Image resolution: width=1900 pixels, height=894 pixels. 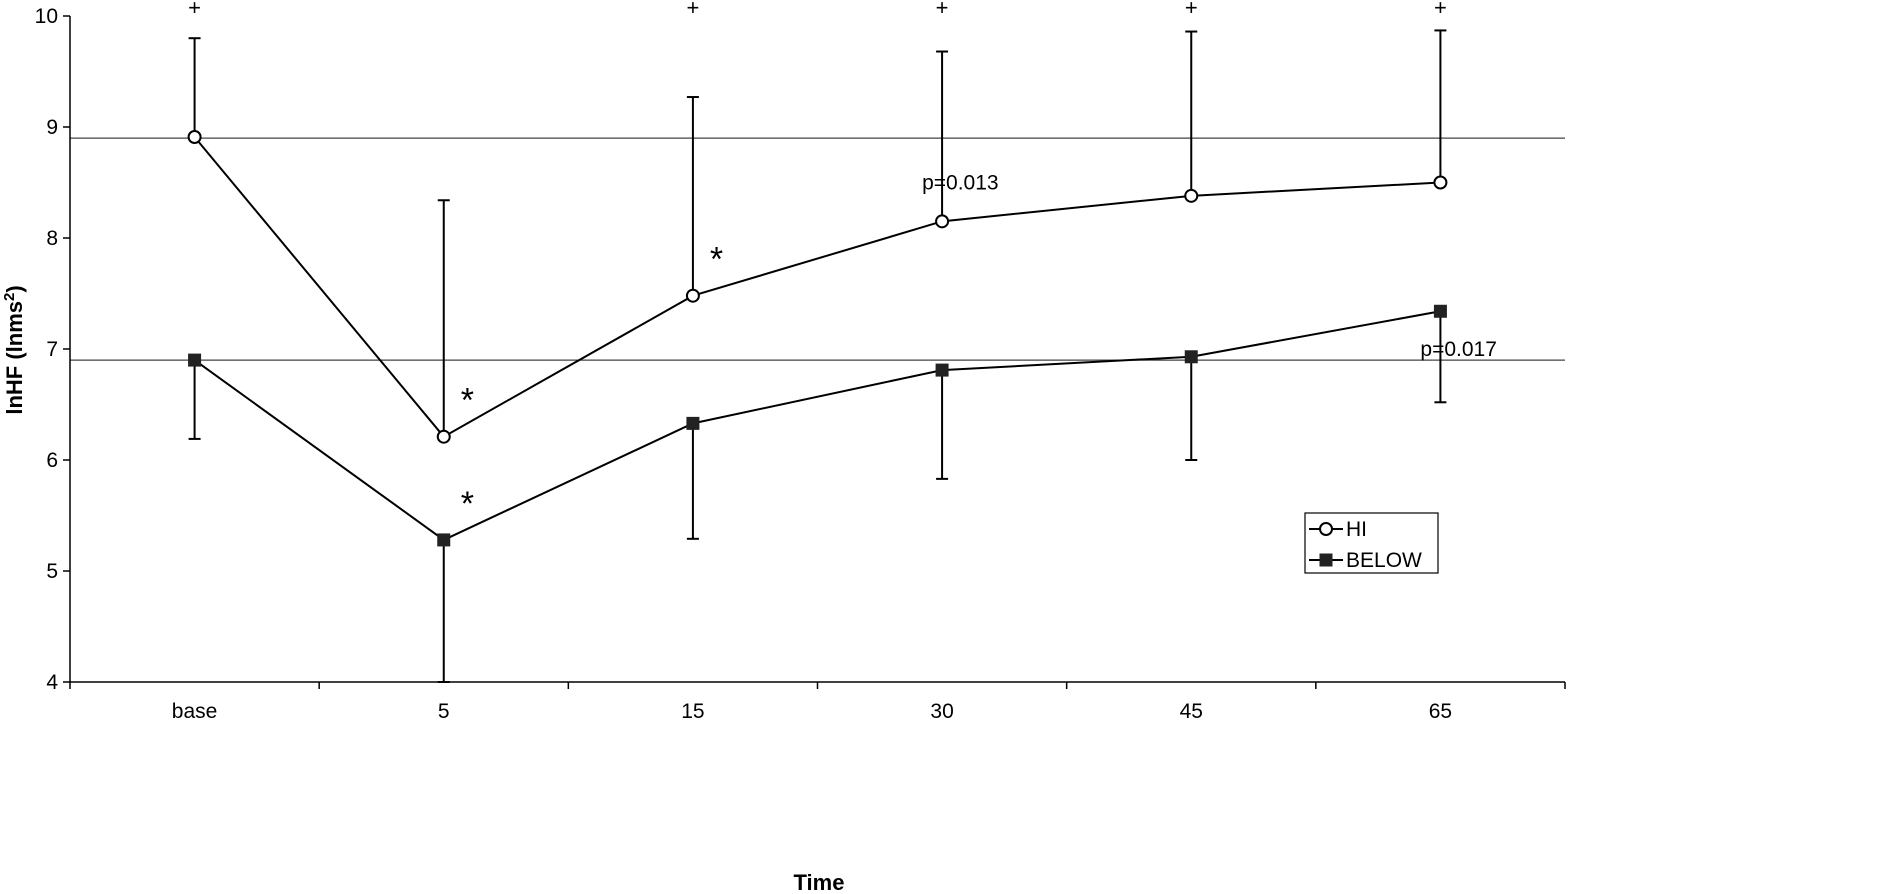 What do you see at coordinates (1371, 543) in the screenshot?
I see `legend: HI BELOW` at bounding box center [1371, 543].